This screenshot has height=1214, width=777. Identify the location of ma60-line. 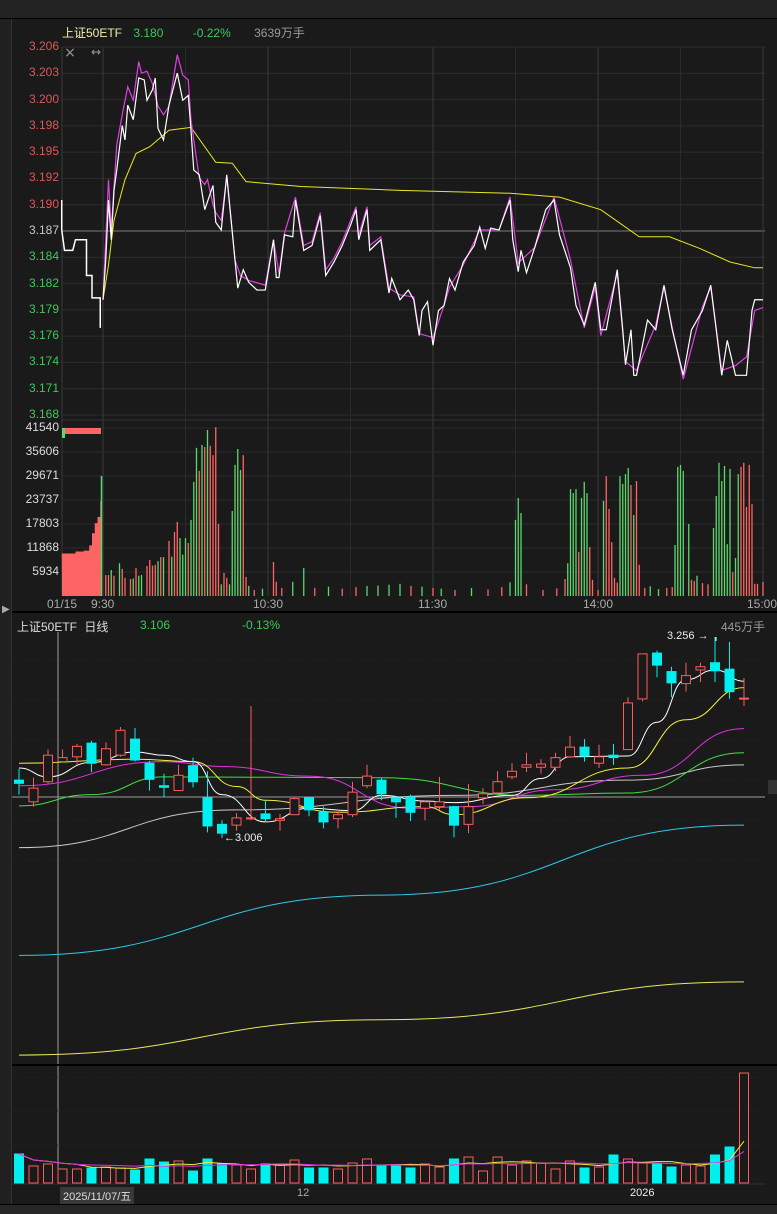
(381, 806).